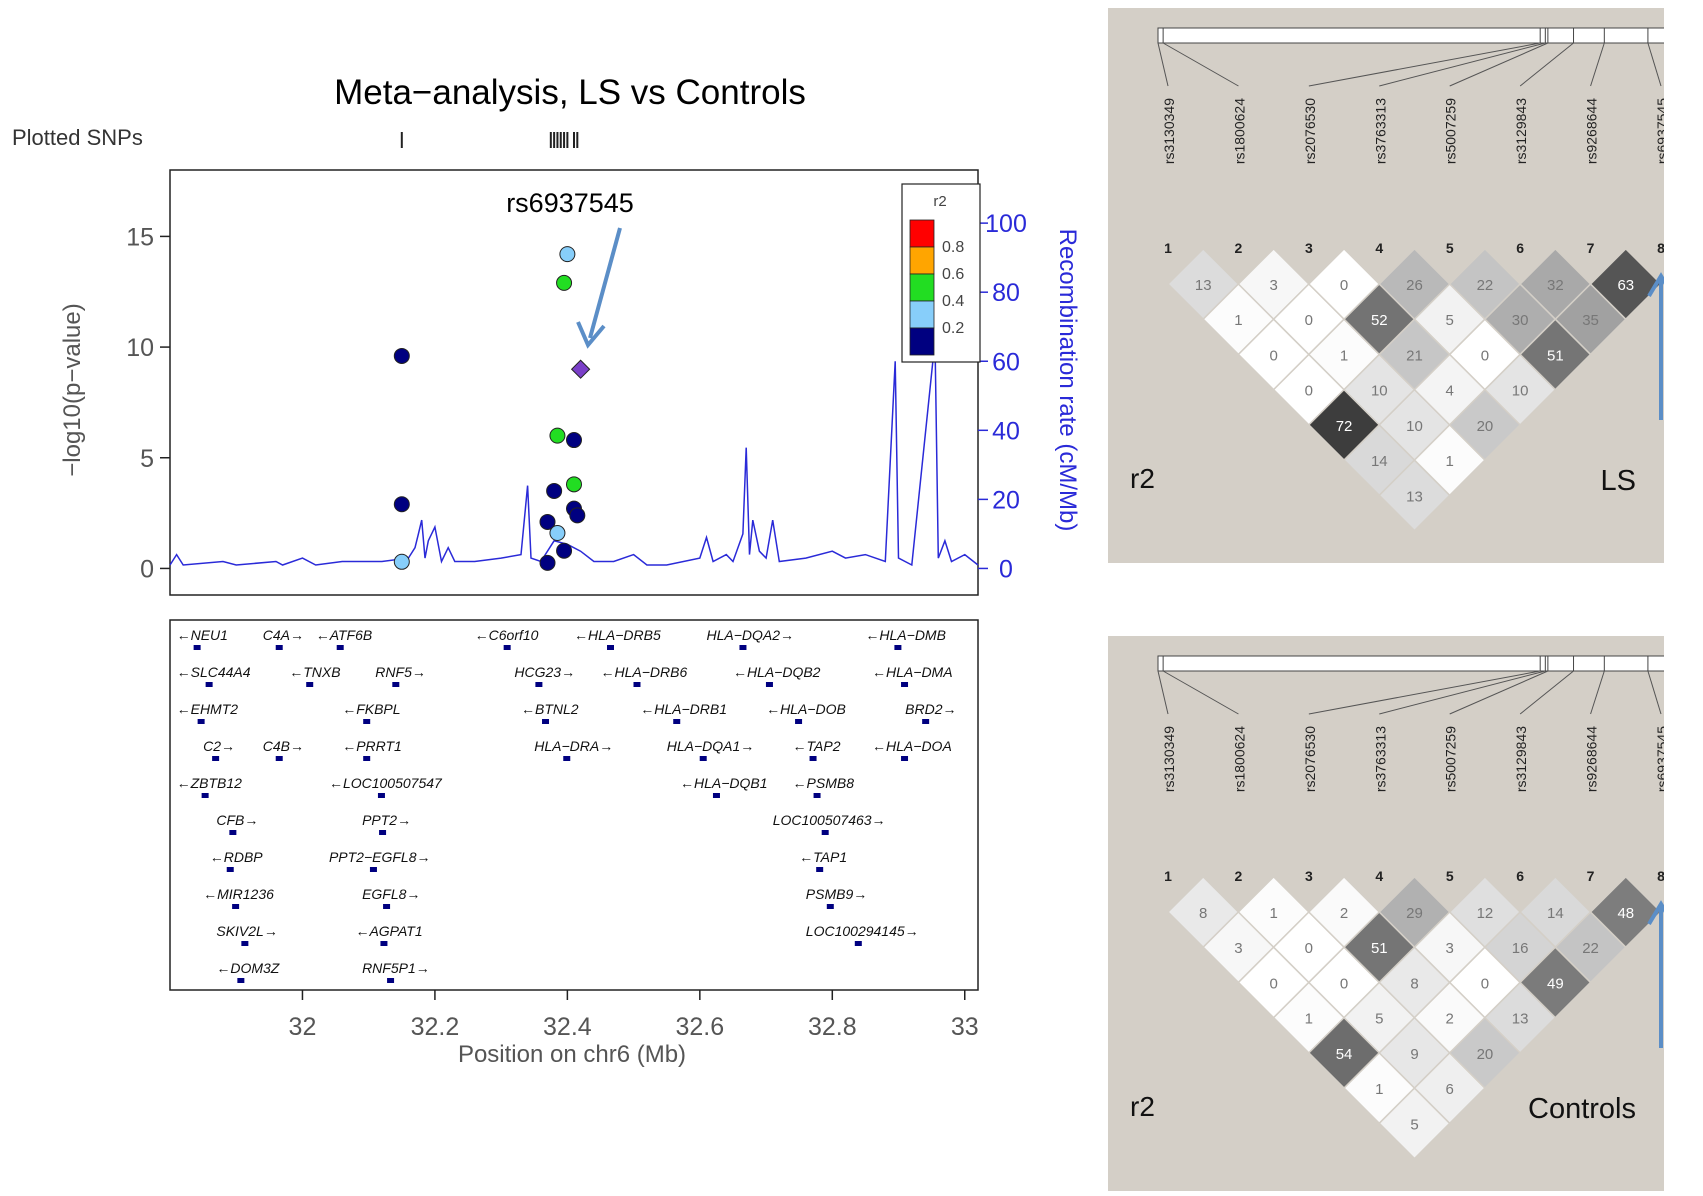  Describe the element at coordinates (1379, 461) in the screenshot. I see `ld-cell-value: 14` at that location.